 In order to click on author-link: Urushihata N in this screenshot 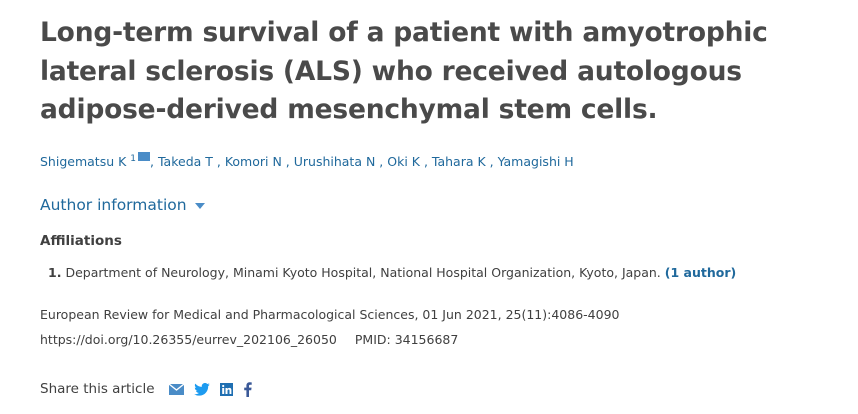, I will do `click(334, 162)`.